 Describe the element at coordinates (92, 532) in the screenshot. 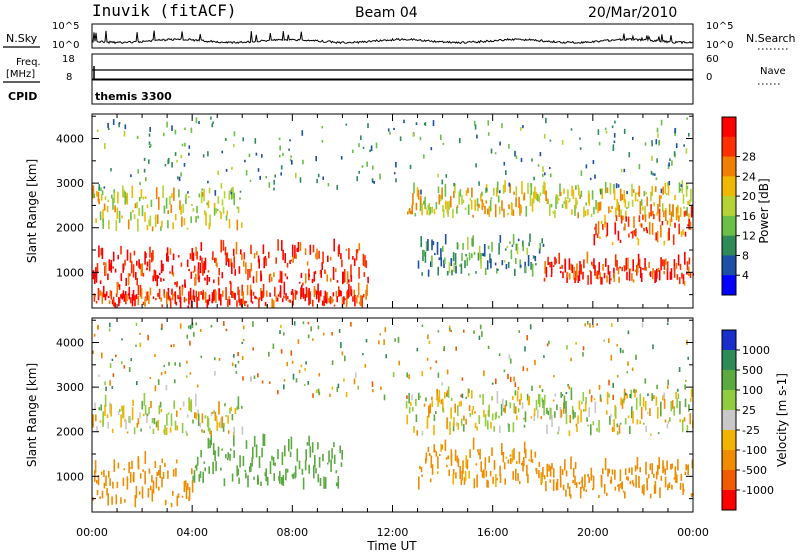

I see `x-tick-label: 00:00` at that location.